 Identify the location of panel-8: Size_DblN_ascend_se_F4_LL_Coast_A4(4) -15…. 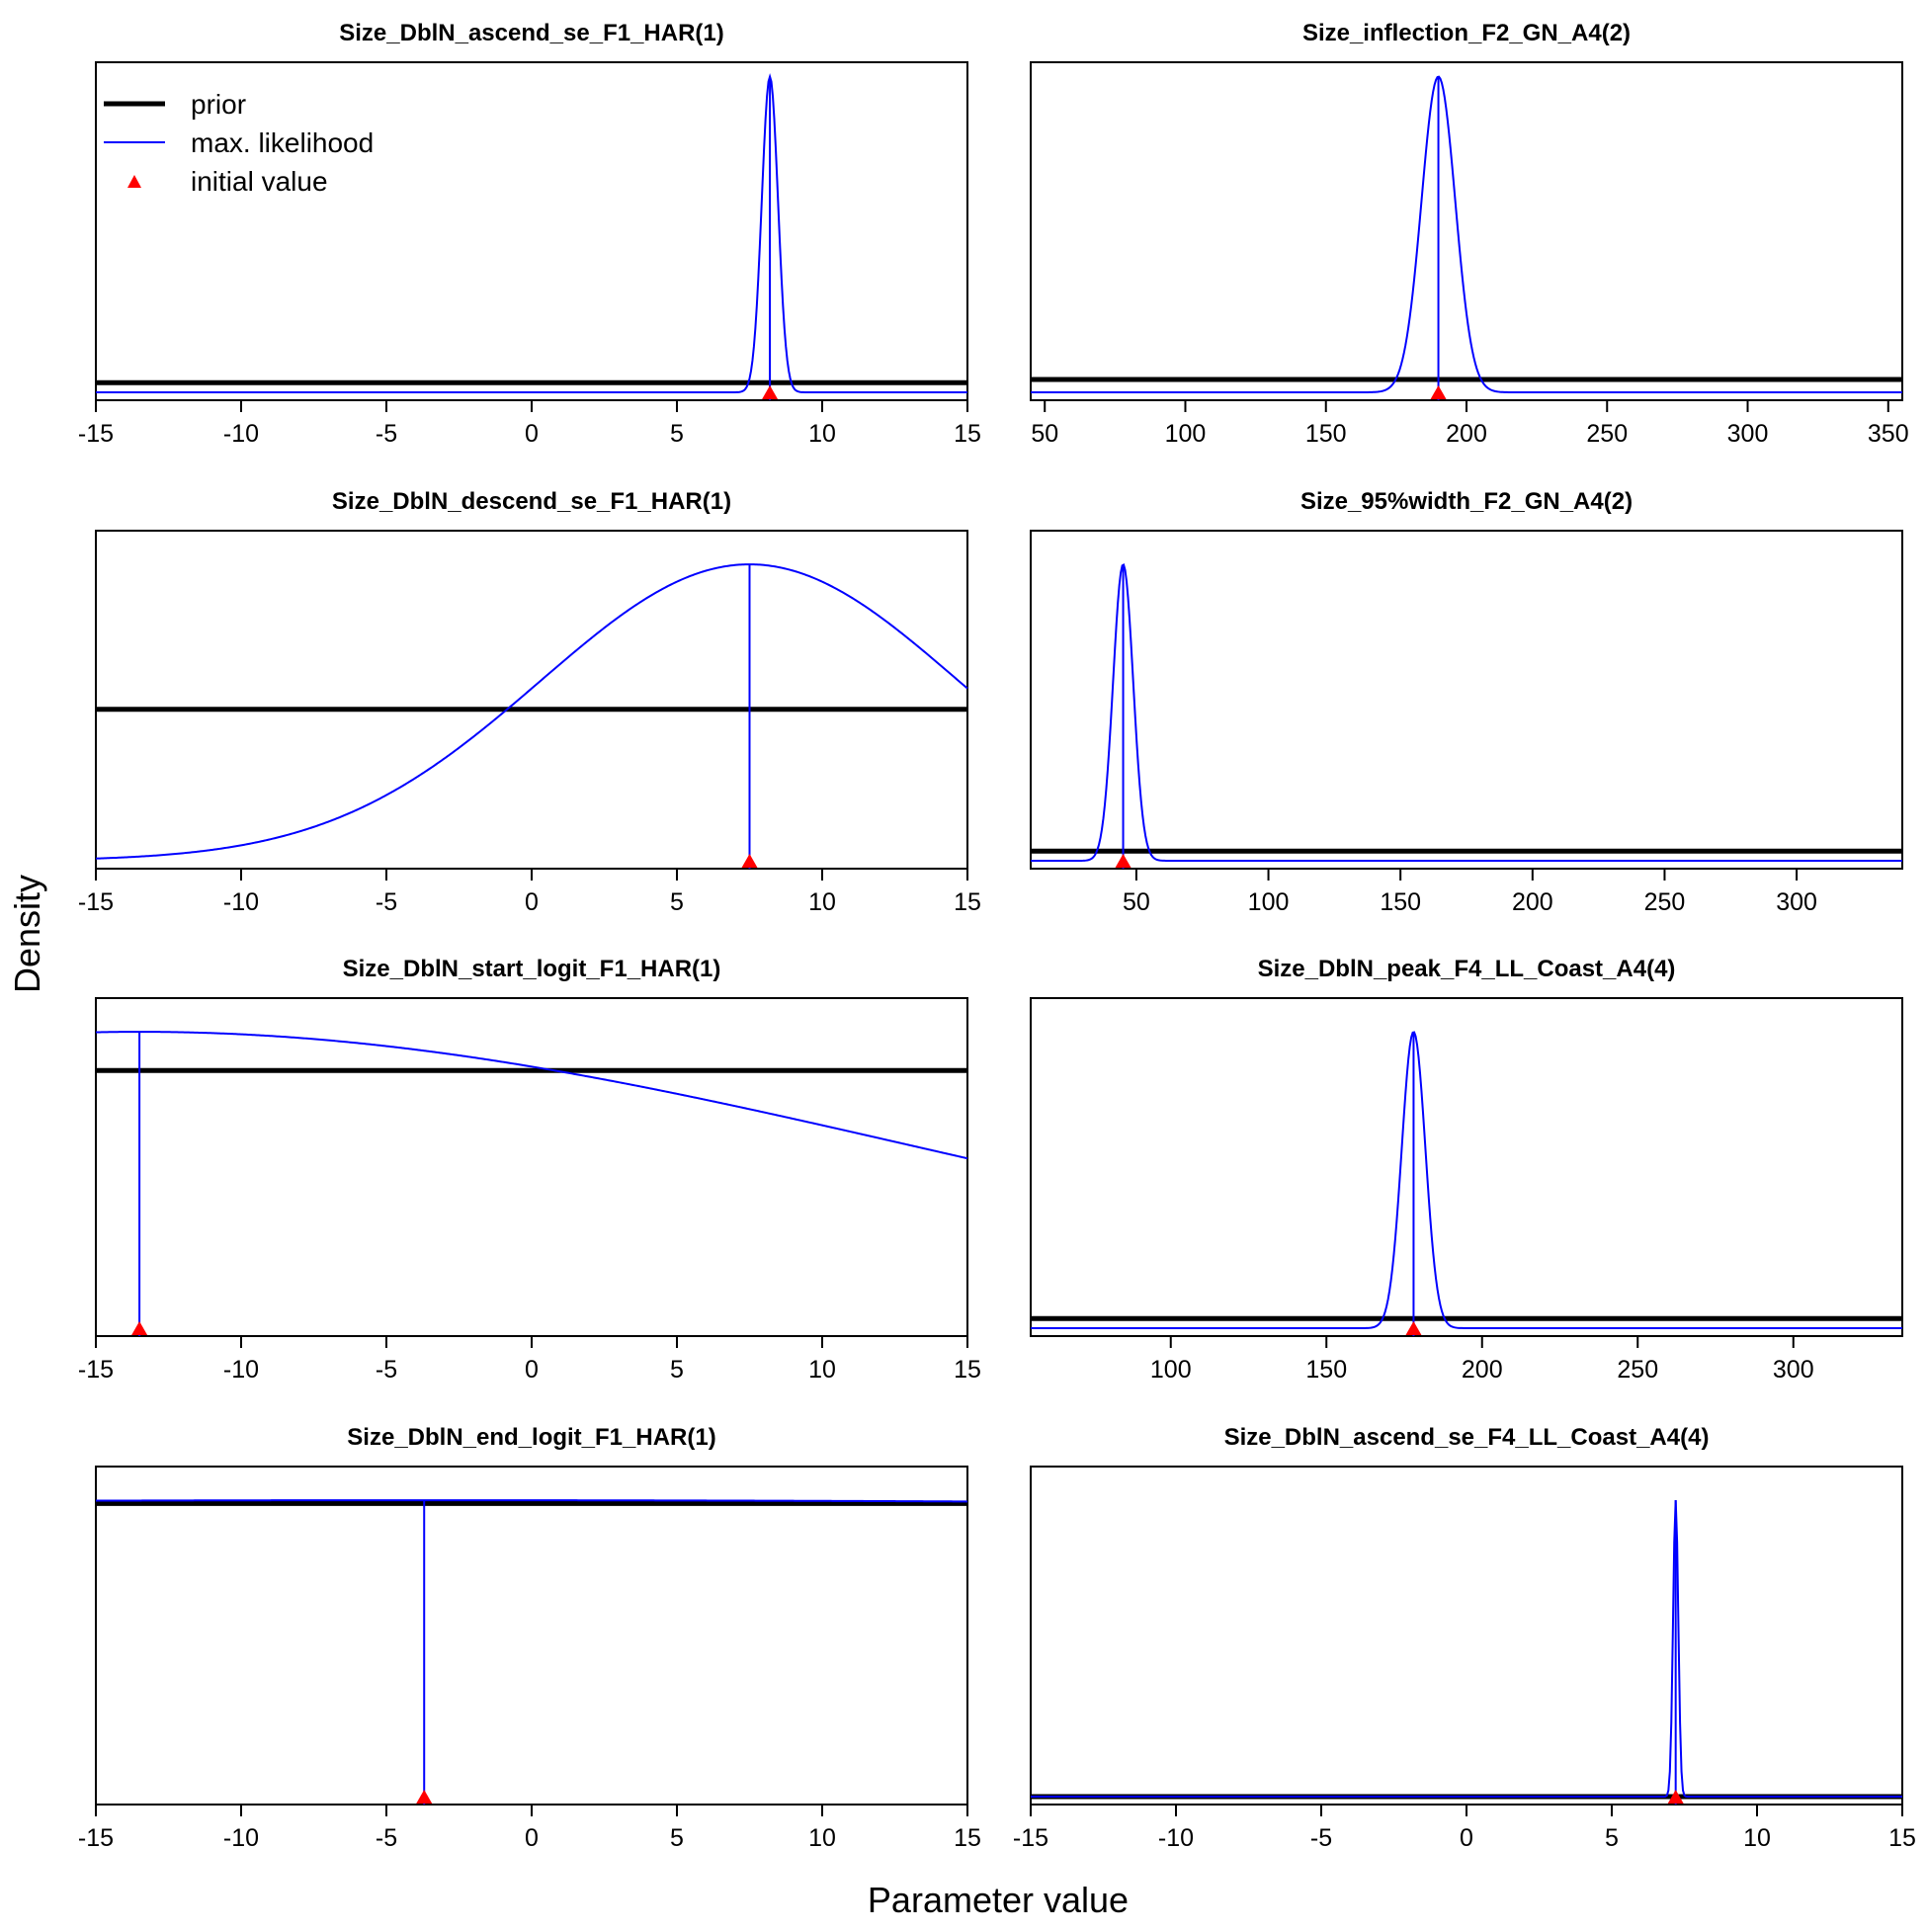
(1465, 1638).